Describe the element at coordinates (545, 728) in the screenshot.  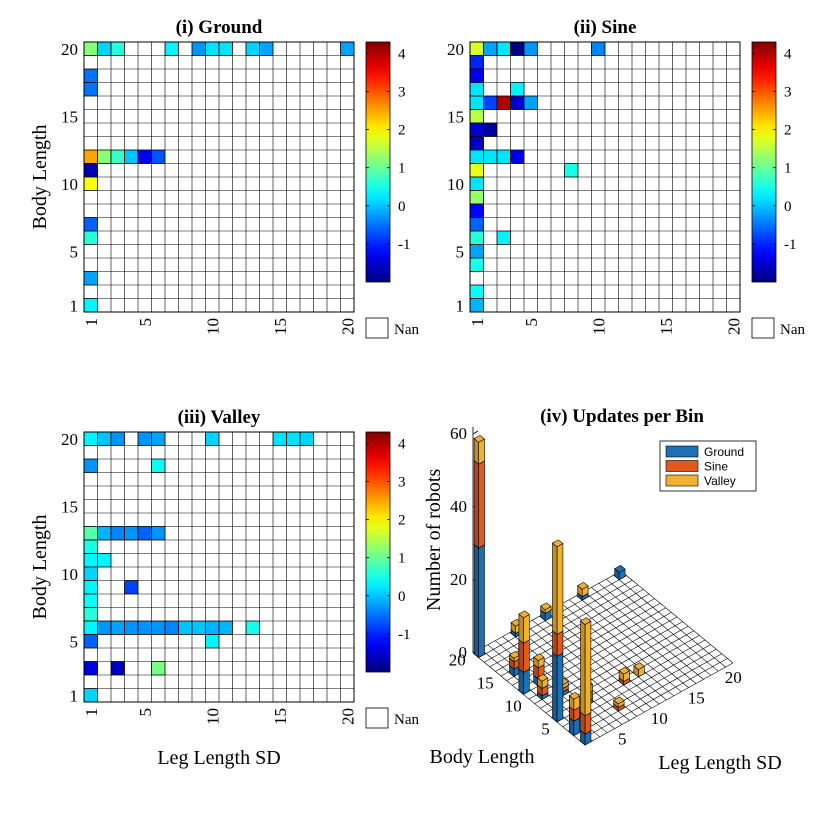
I see `y-tick-label: 5` at that location.